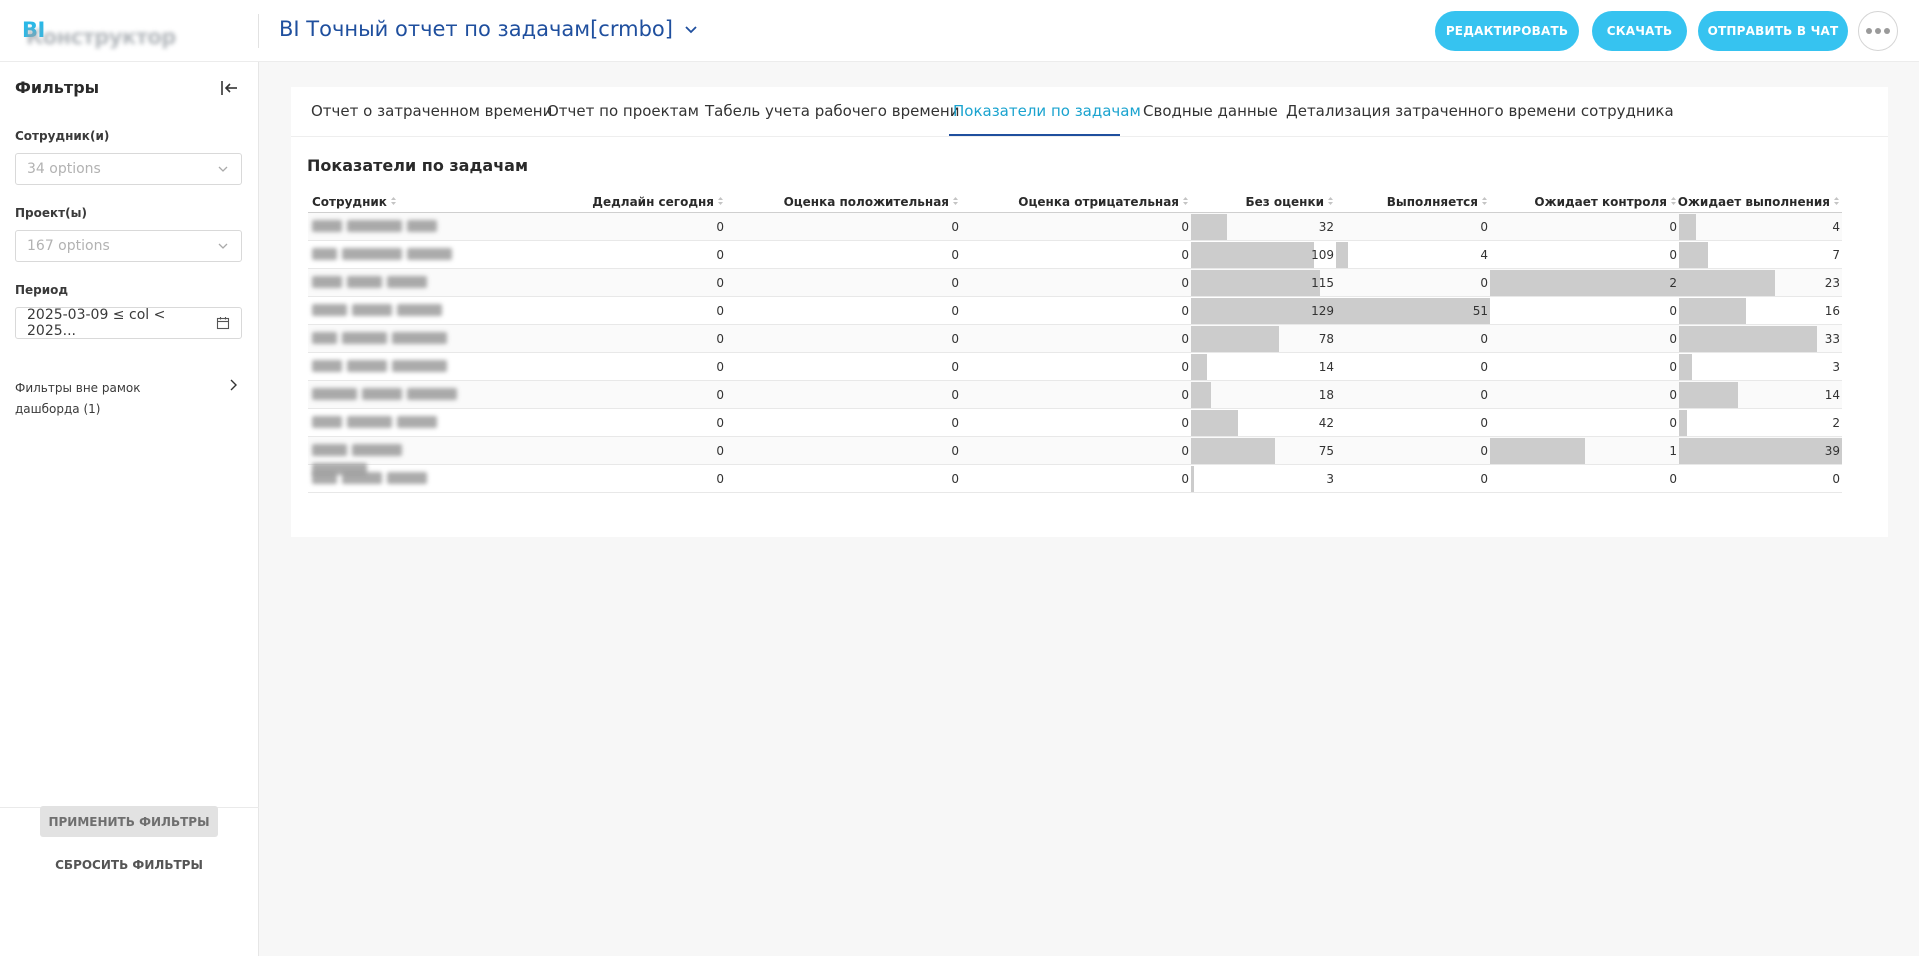 The height and width of the screenshot is (956, 1919). I want to click on table-cell: 32, so click(1263, 227).